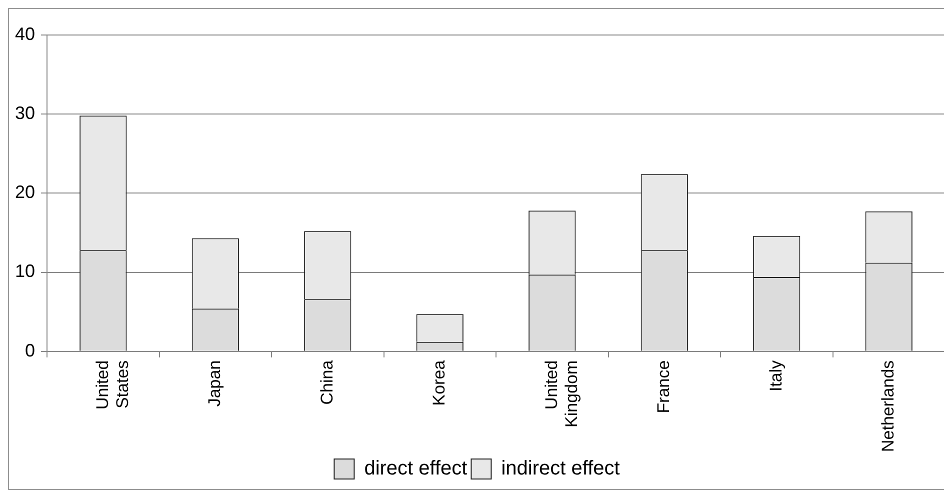  What do you see at coordinates (562, 394) in the screenshot?
I see `x-tick-label: United Kingdom` at bounding box center [562, 394].